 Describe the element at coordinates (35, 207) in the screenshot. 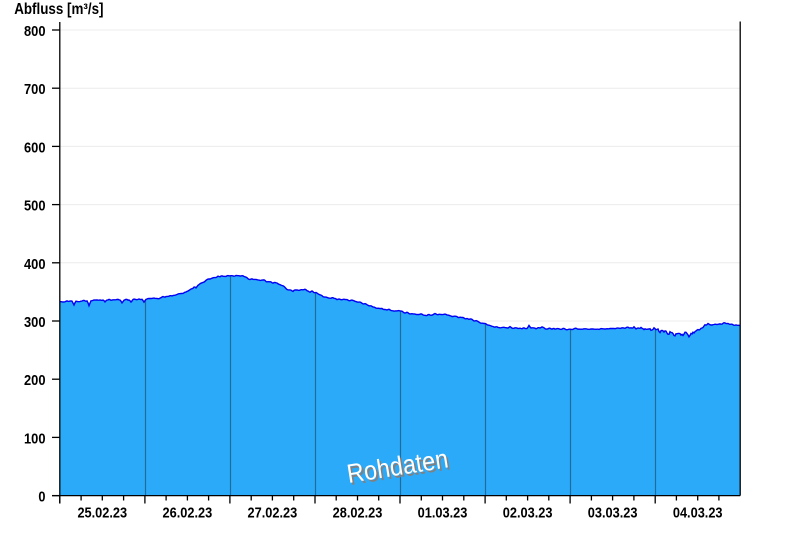

I see `svg-text: 500` at that location.